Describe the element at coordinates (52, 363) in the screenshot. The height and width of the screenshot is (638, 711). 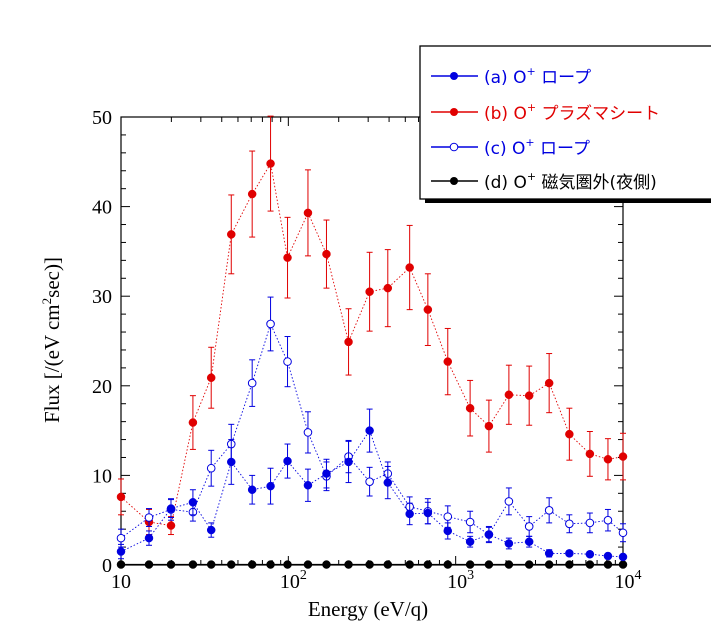
I see `y-axis-title-main: Flux [/(eV cm` at that location.